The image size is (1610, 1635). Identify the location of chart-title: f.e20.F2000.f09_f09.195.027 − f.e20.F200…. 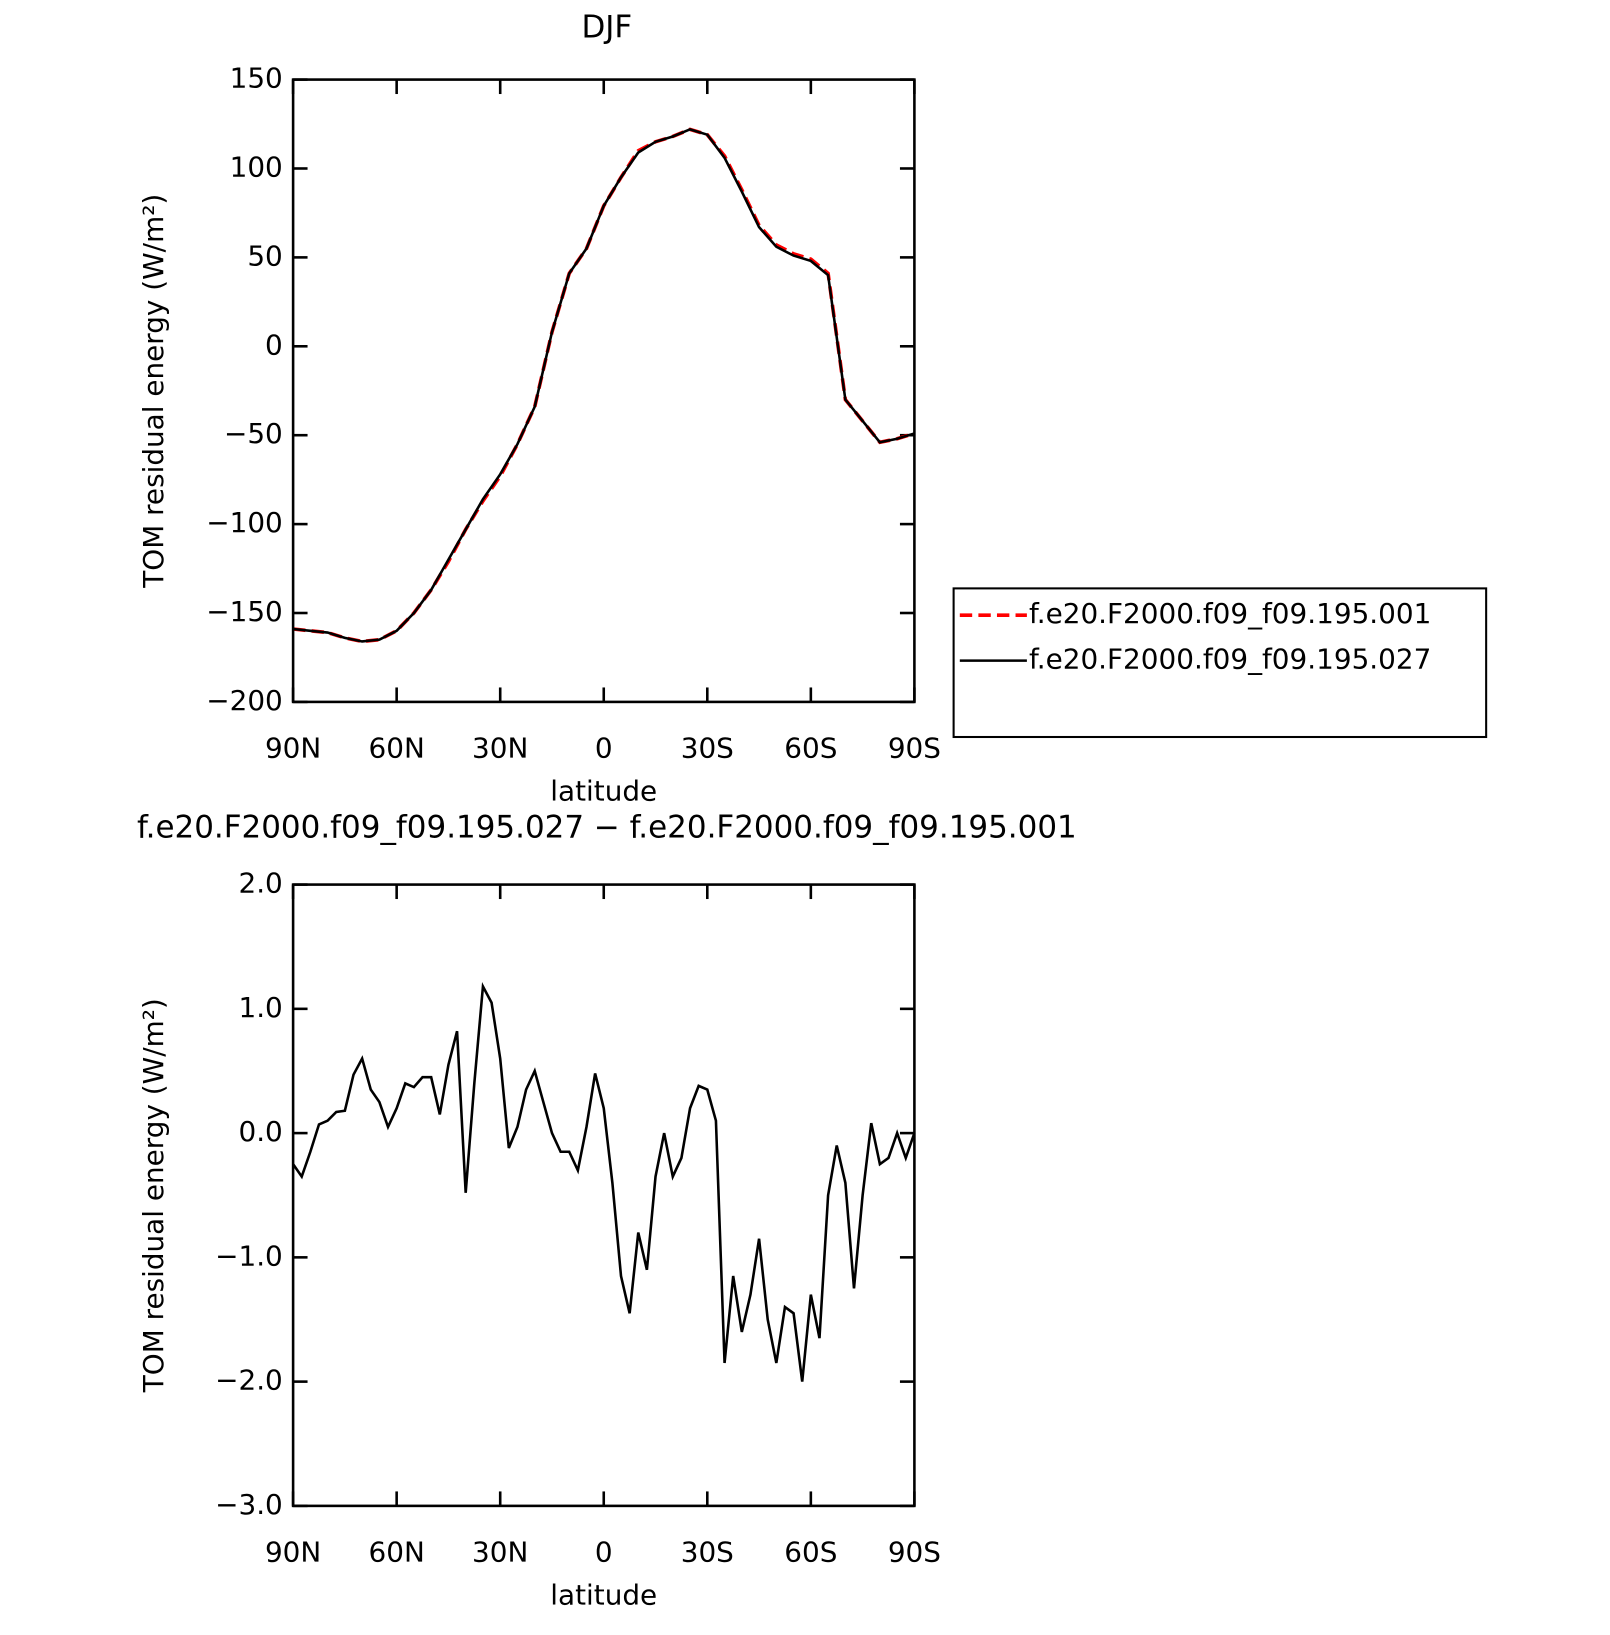
(607, 827).